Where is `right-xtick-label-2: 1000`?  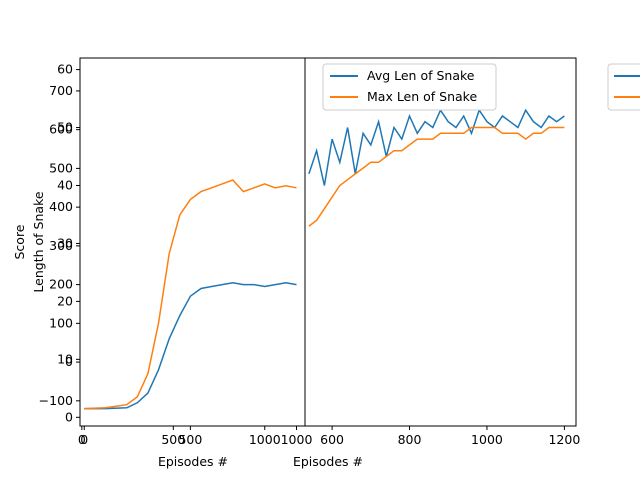
right-xtick-label-2: 1000 is located at coordinates (487, 439).